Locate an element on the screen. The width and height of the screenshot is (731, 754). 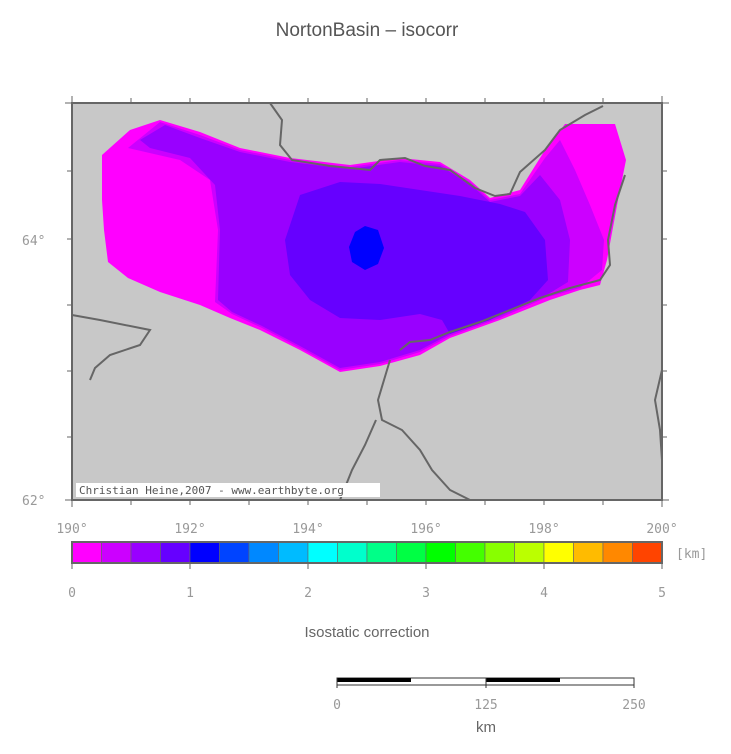
basin-zone-blue-deep is located at coordinates (366, 248).